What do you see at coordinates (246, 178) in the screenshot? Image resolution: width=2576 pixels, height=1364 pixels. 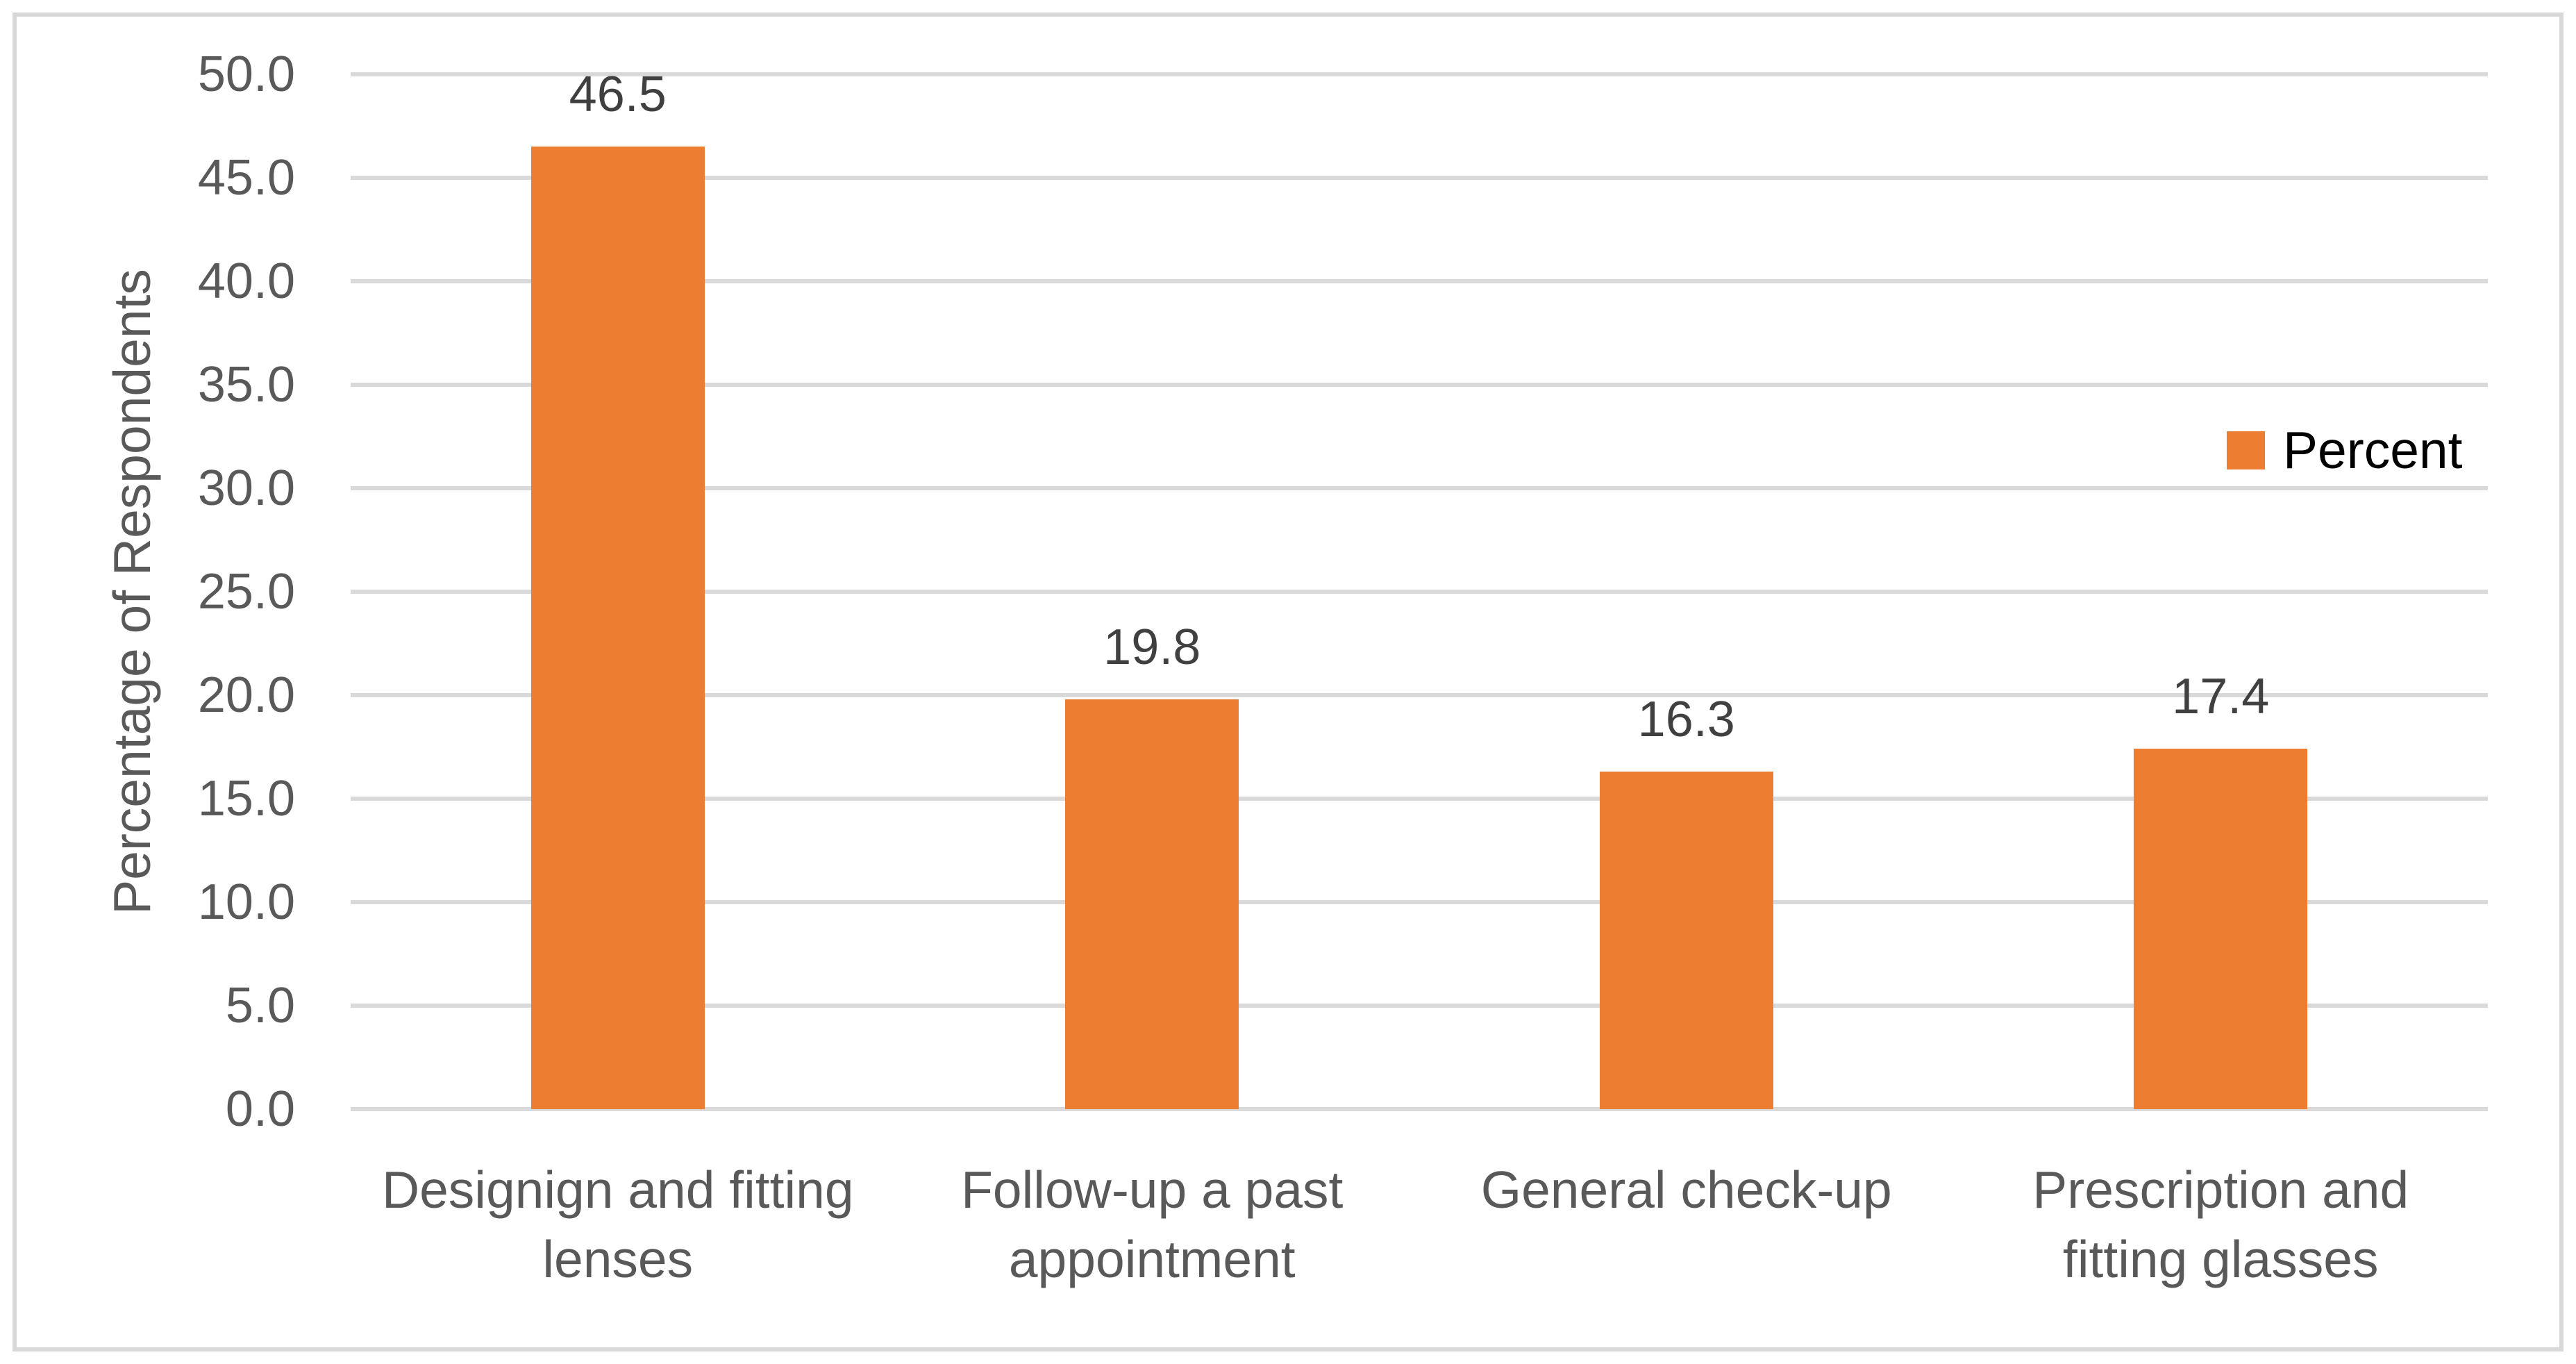 I see `y-tick-label-45.0: 45.0` at bounding box center [246, 178].